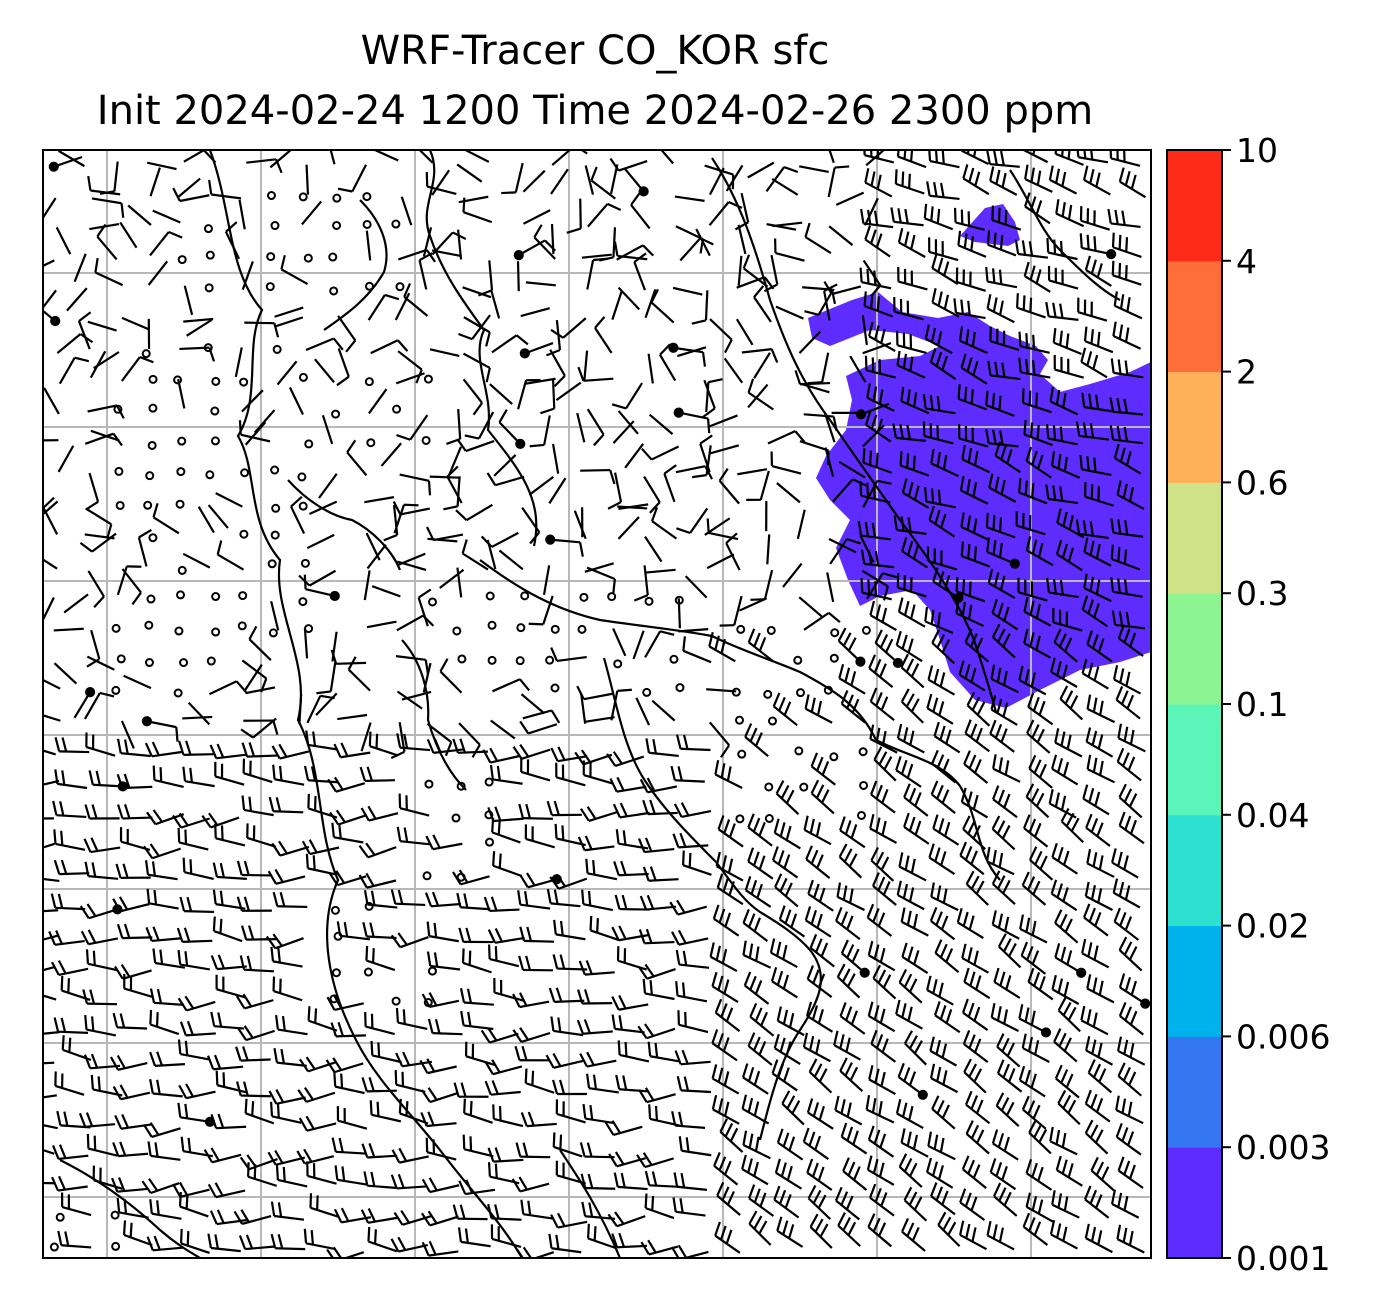 The image size is (1400, 1313). Describe the element at coordinates (1272, 815) in the screenshot. I see `colorbar-tick-label: 0.04` at that location.